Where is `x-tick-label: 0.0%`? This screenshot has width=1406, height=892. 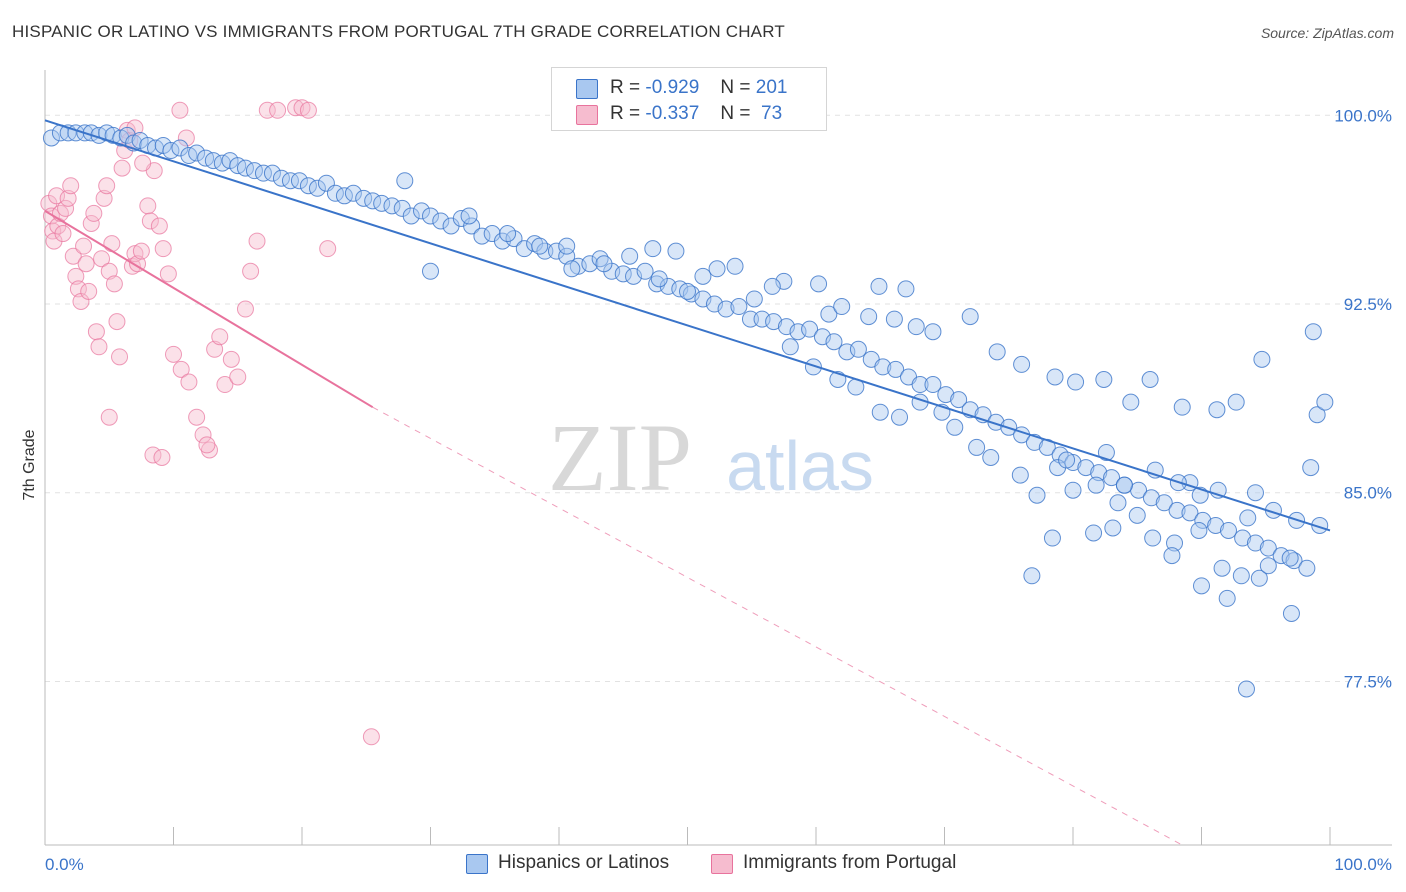 x-tick-label: 0.0% is located at coordinates (64, 864).